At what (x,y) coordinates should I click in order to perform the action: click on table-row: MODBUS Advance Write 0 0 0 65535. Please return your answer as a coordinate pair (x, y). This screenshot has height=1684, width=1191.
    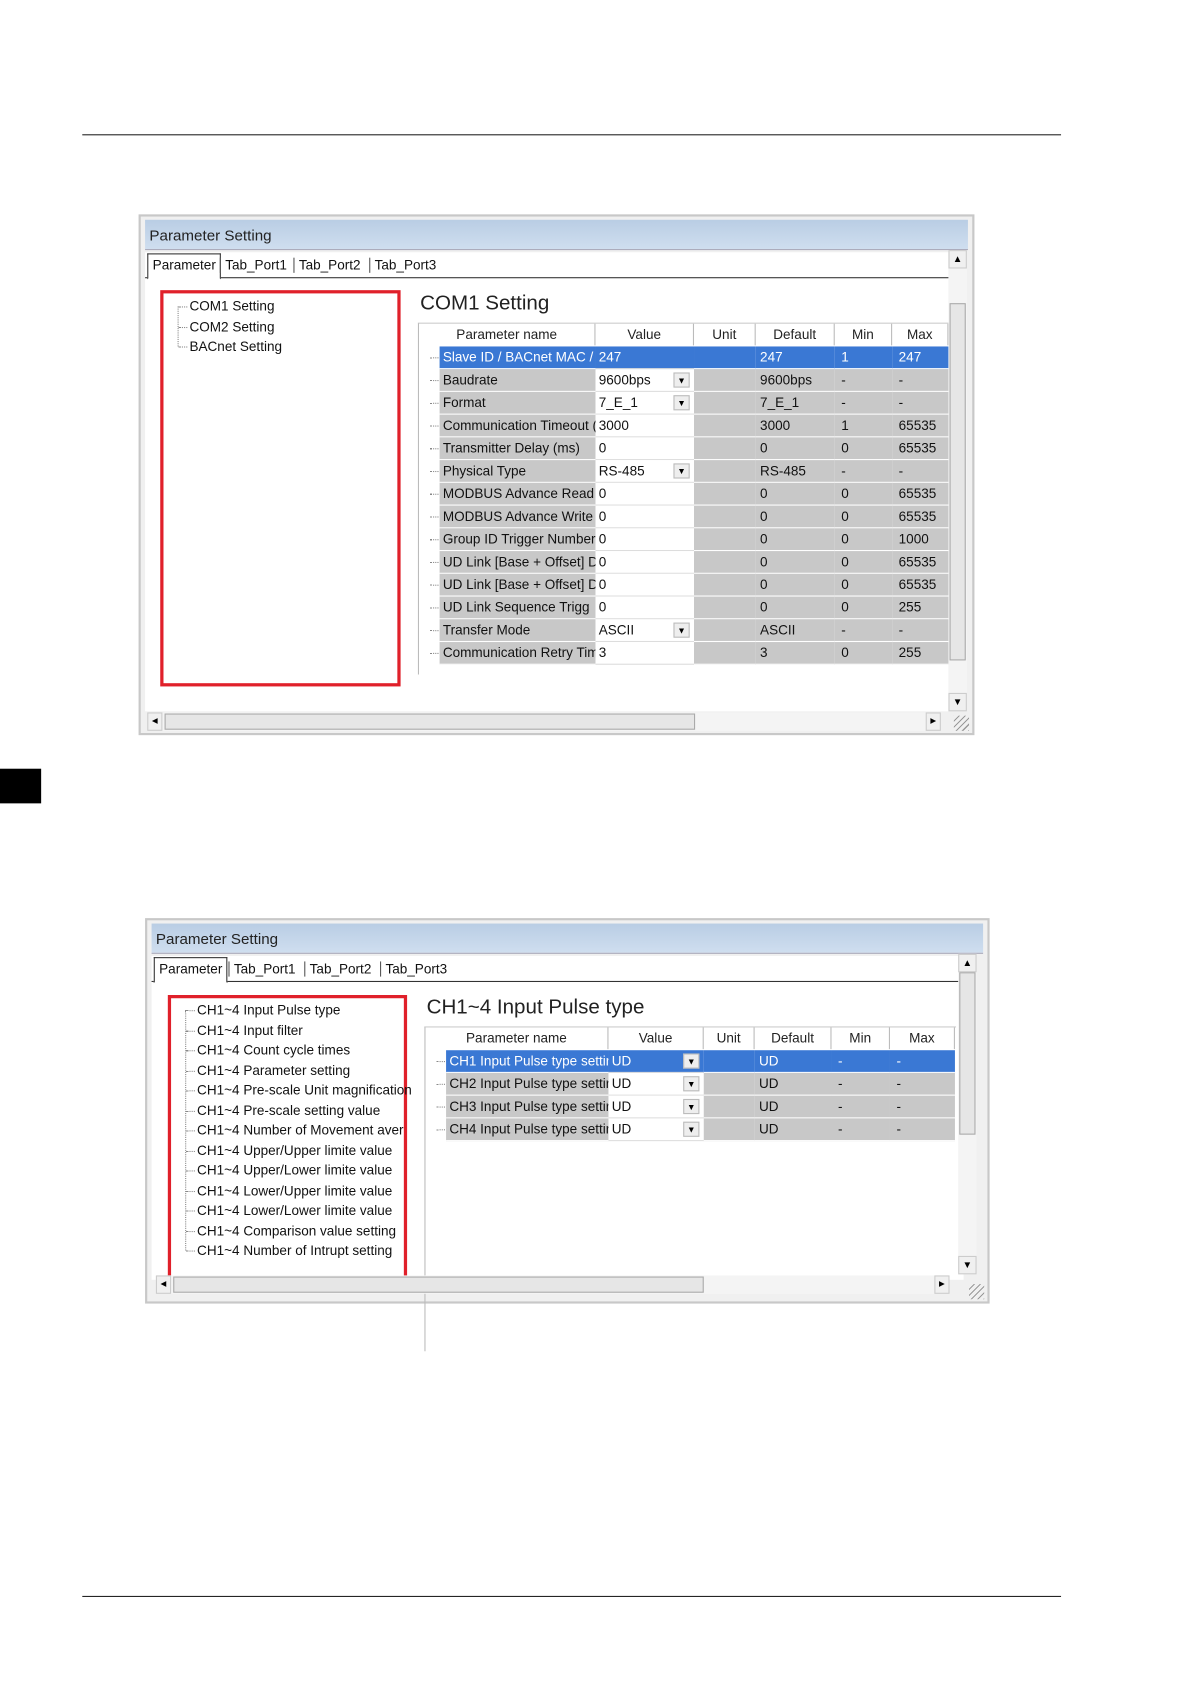
    Looking at the image, I should click on (684, 517).